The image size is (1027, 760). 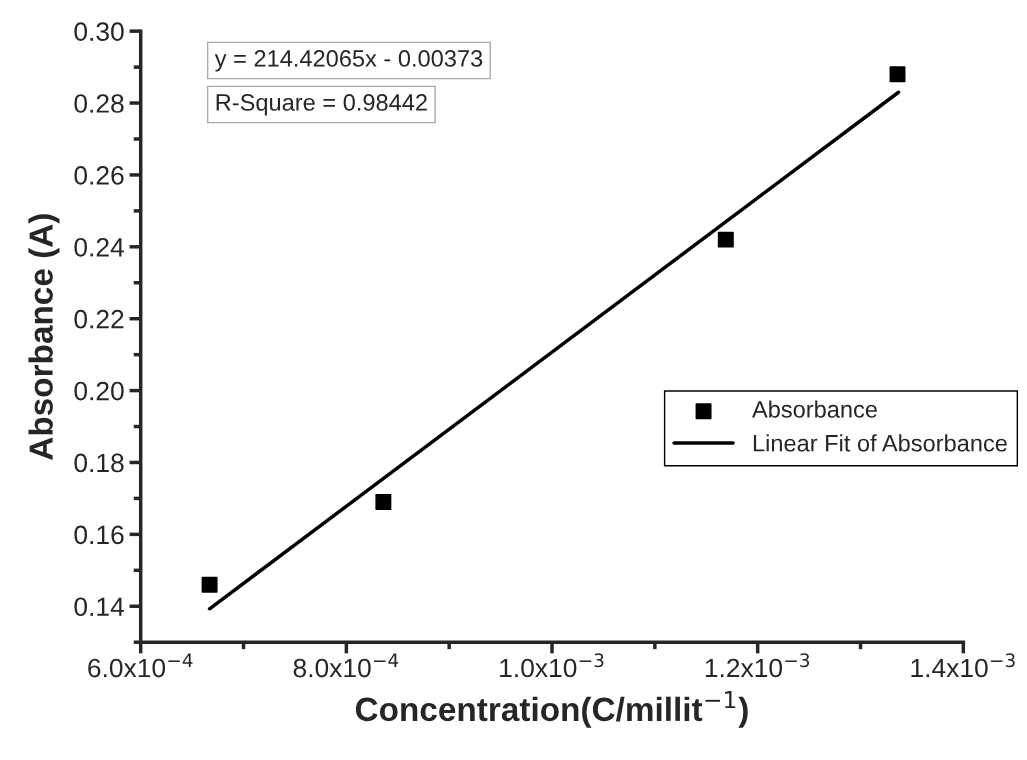 I want to click on y-tick-label: 0.24, so click(x=99, y=247).